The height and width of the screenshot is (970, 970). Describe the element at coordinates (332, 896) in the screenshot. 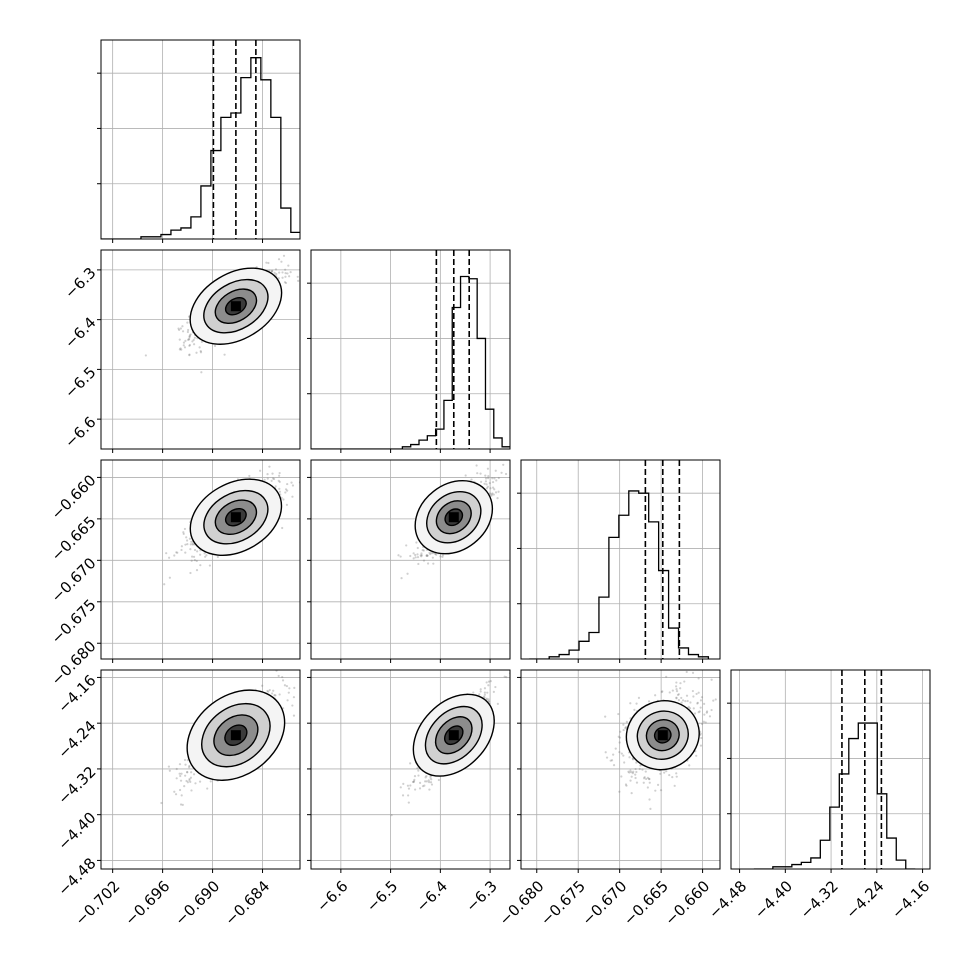

I see `x-tick-label: −6.6` at that location.